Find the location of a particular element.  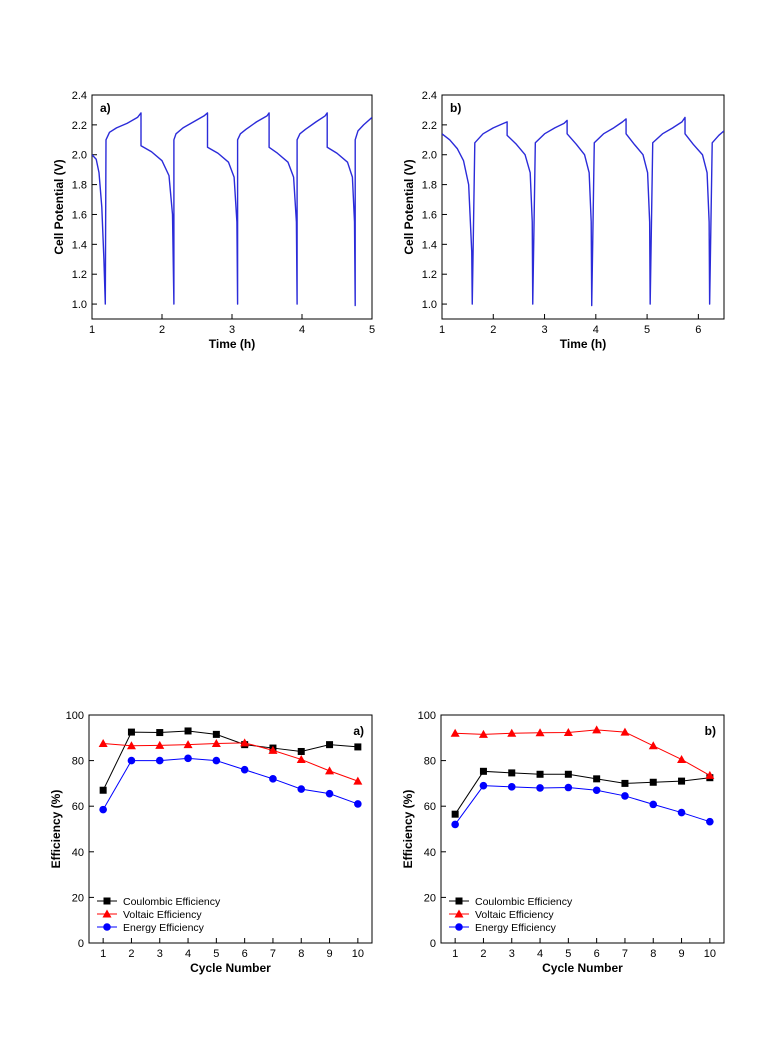

legend-label: Energy Efficiency is located at coordinates (164, 928).